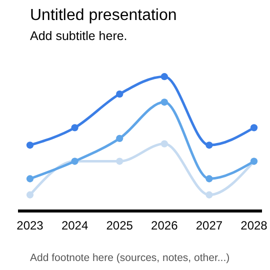  I want to click on x-tick-label: 2023, so click(30, 225).